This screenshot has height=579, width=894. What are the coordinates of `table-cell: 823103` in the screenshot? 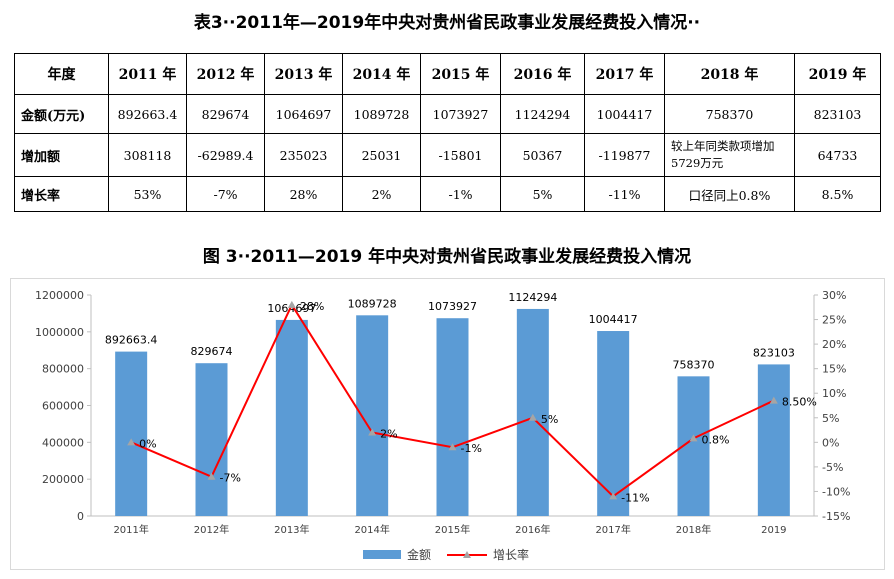 It's located at (837, 114).